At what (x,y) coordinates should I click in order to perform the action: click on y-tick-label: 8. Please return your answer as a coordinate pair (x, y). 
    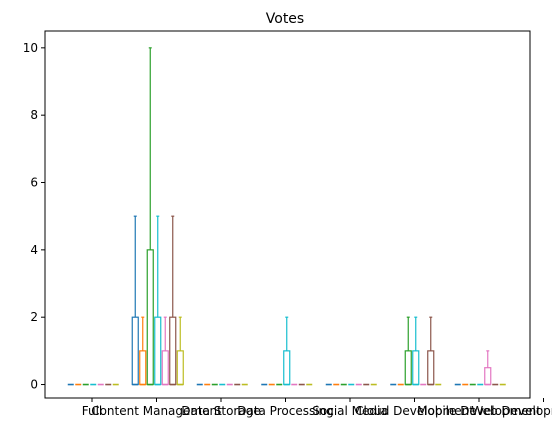
    Looking at the image, I should click on (34, 115).